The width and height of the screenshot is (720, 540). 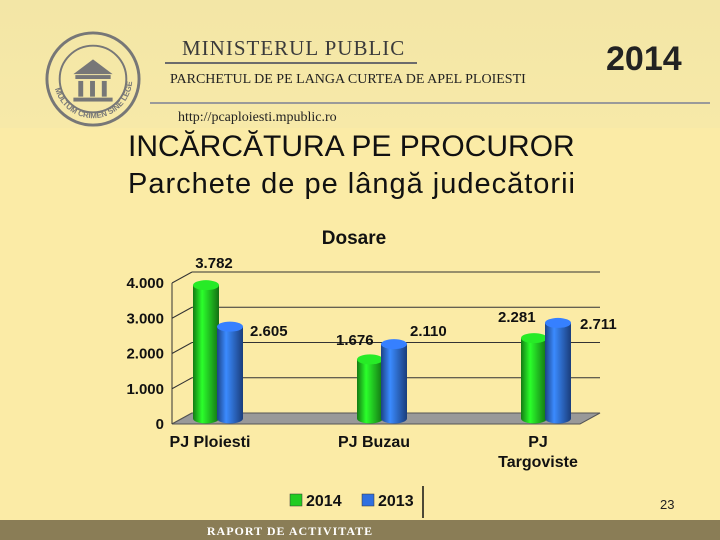 What do you see at coordinates (257, 117) in the screenshot?
I see `website-url: http://pcaploiesti.mpublic.ro` at bounding box center [257, 117].